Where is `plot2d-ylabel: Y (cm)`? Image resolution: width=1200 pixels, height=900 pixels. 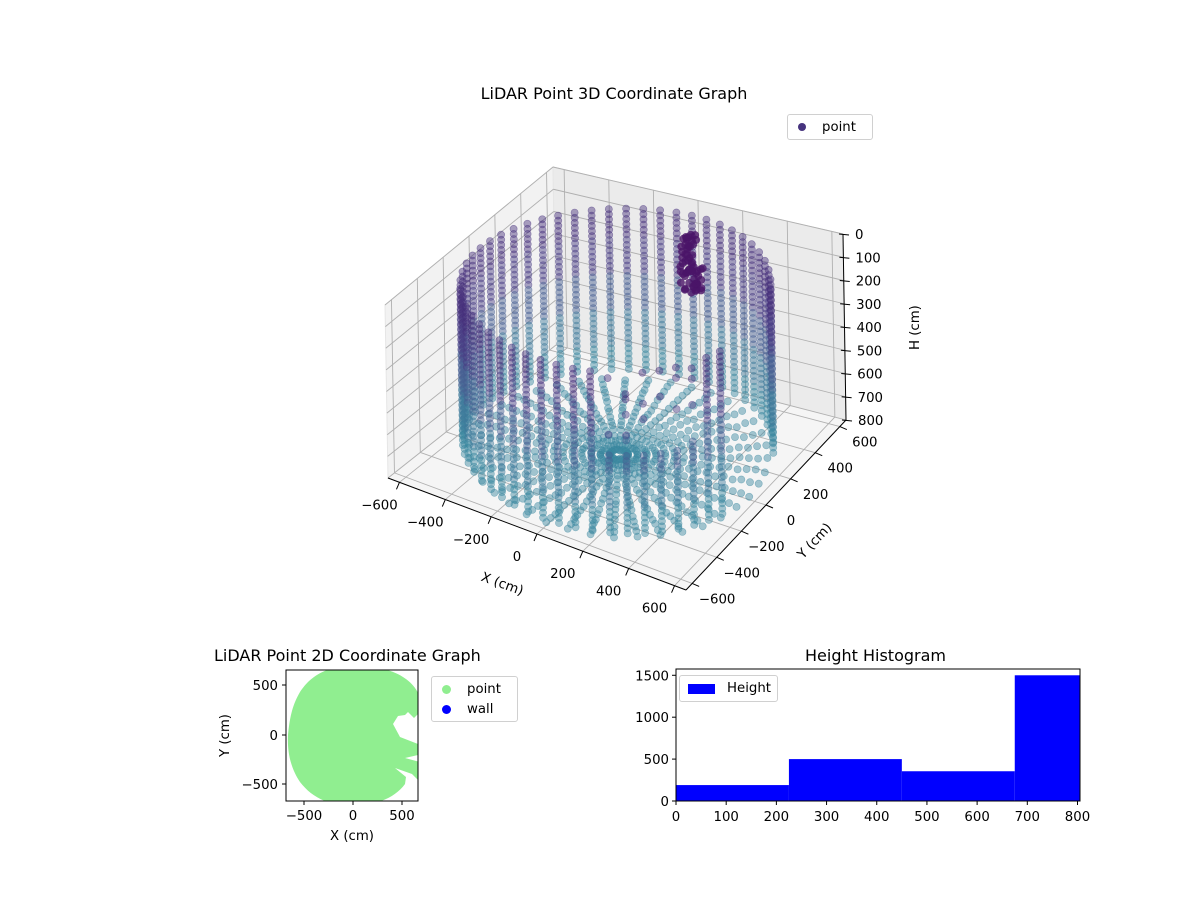 plot2d-ylabel: Y (cm) is located at coordinates (225, 735).